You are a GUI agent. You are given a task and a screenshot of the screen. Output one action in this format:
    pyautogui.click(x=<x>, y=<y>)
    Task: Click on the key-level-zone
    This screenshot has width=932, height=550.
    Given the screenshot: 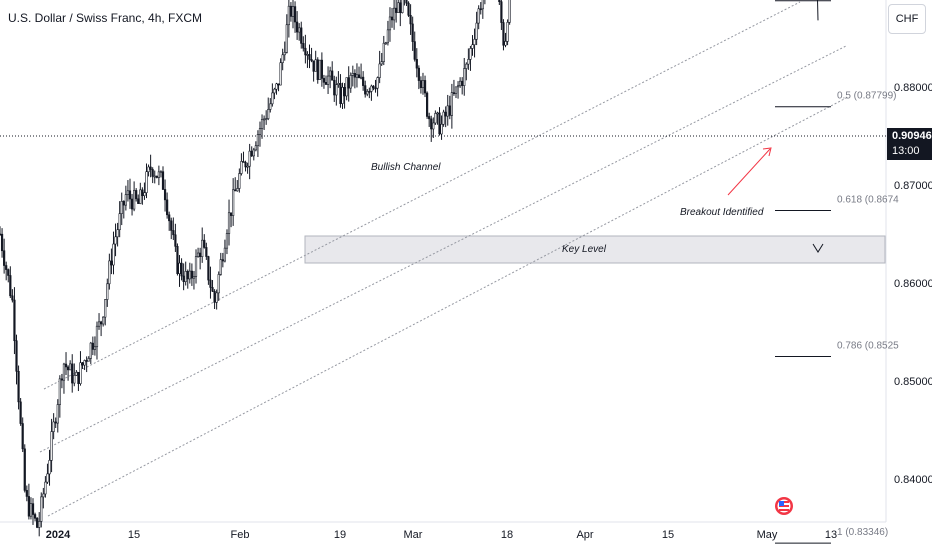 What is the action you would take?
    pyautogui.click(x=595, y=249)
    